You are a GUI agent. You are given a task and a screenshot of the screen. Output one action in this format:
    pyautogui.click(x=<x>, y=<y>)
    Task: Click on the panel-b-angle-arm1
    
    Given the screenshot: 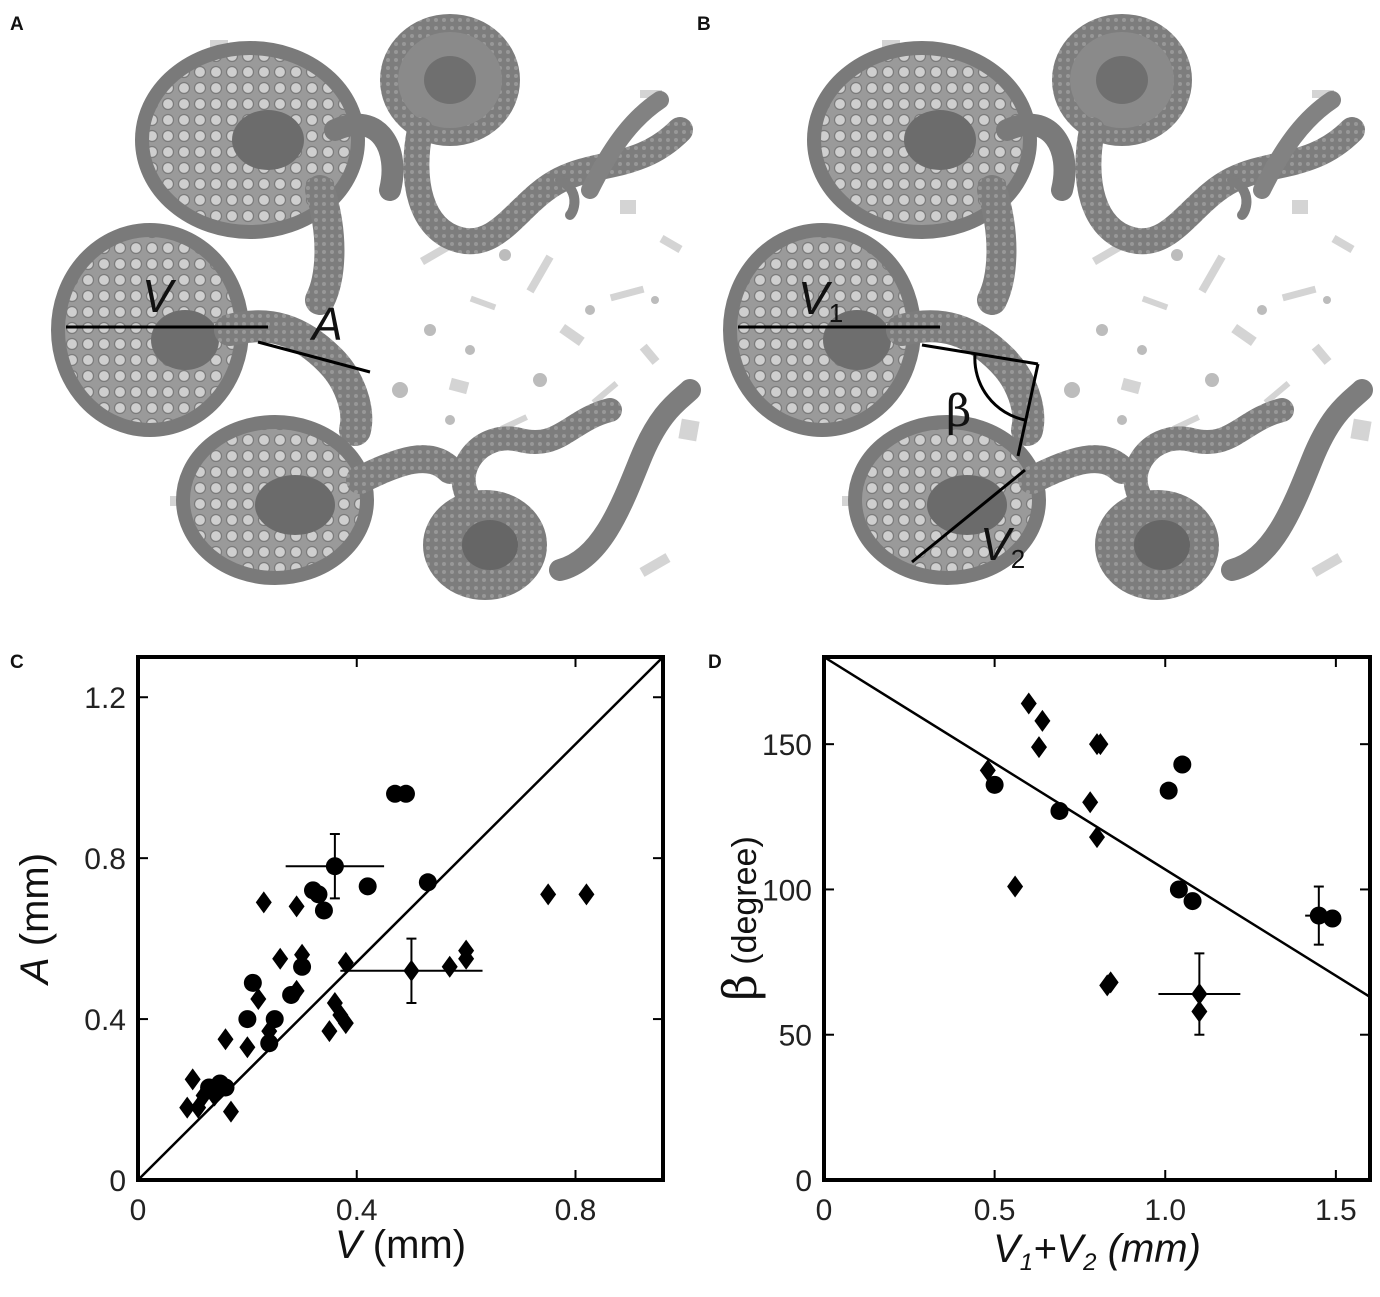 What is the action you would take?
    pyautogui.click(x=980, y=354)
    